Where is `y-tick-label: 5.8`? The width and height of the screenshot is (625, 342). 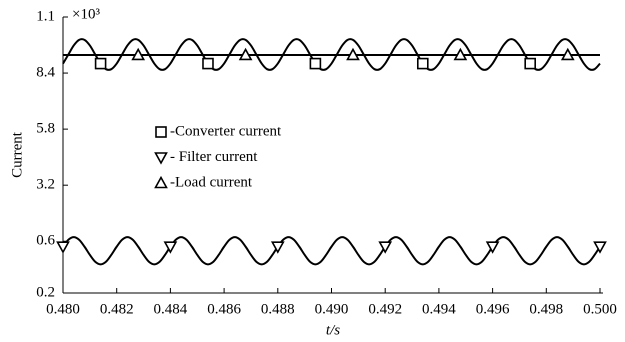
y-tick-label: 5.8 is located at coordinates (45, 129).